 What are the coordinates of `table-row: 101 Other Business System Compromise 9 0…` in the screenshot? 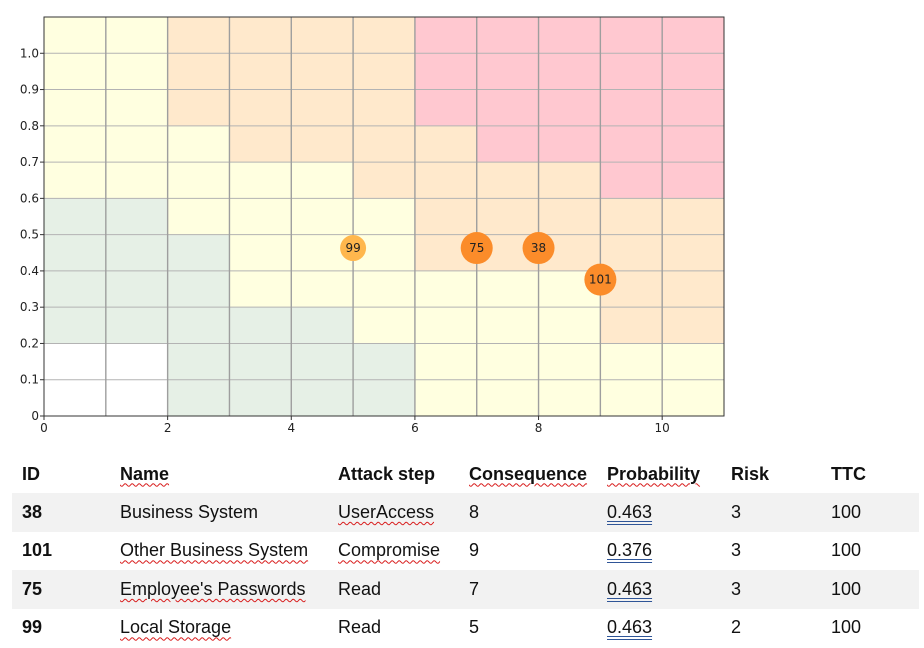 It's located at (465, 551).